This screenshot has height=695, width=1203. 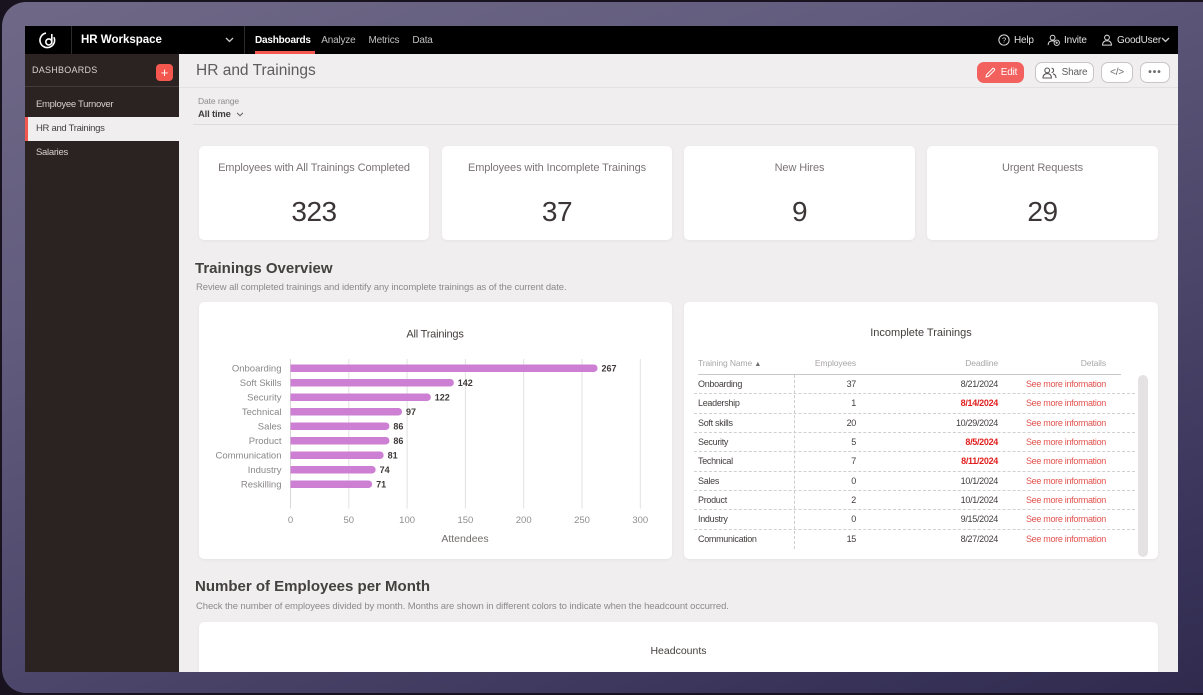 I want to click on svg-text: 150, so click(x=465, y=520).